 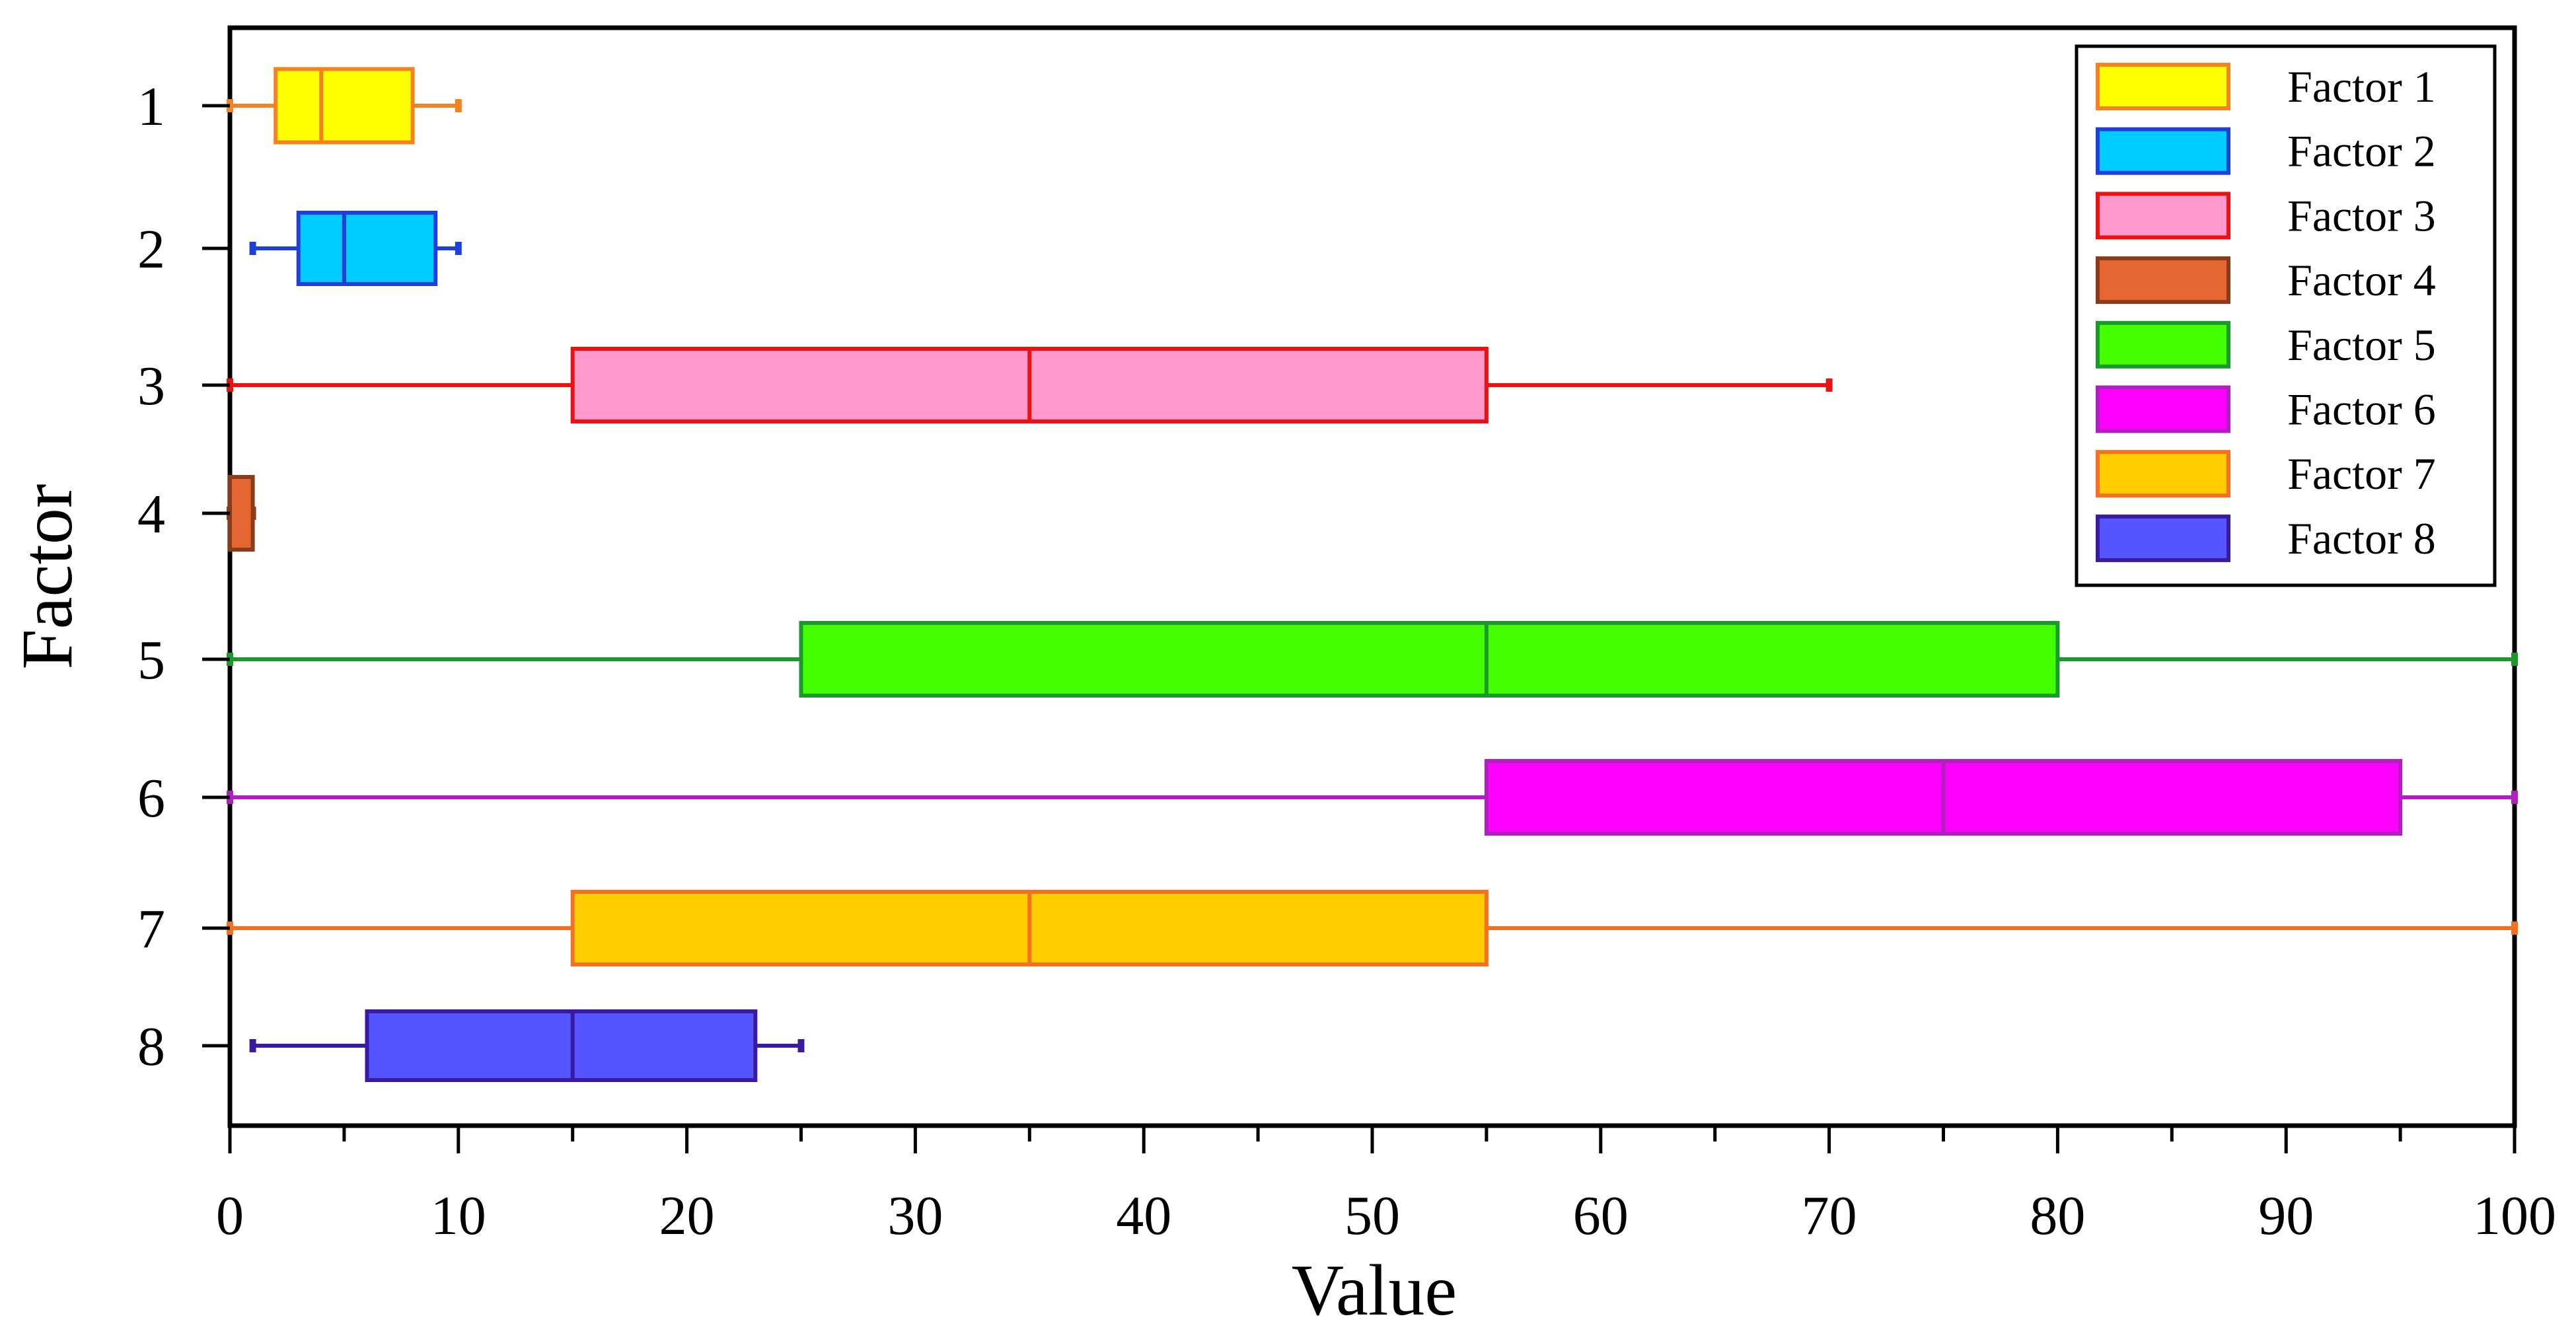 What do you see at coordinates (151, 106) in the screenshot?
I see `y-tick-label: 1` at bounding box center [151, 106].